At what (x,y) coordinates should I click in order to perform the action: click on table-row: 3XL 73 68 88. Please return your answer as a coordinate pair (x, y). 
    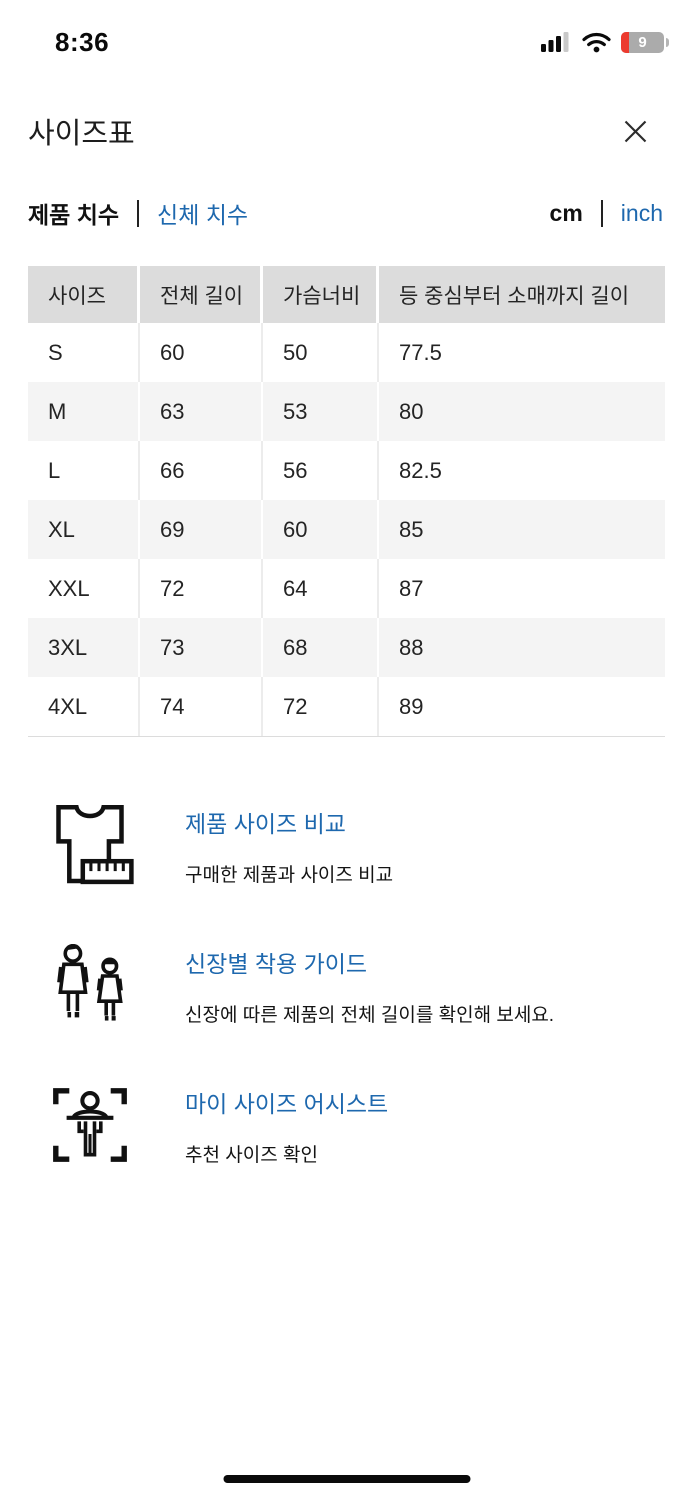
    Looking at the image, I should click on (346, 647).